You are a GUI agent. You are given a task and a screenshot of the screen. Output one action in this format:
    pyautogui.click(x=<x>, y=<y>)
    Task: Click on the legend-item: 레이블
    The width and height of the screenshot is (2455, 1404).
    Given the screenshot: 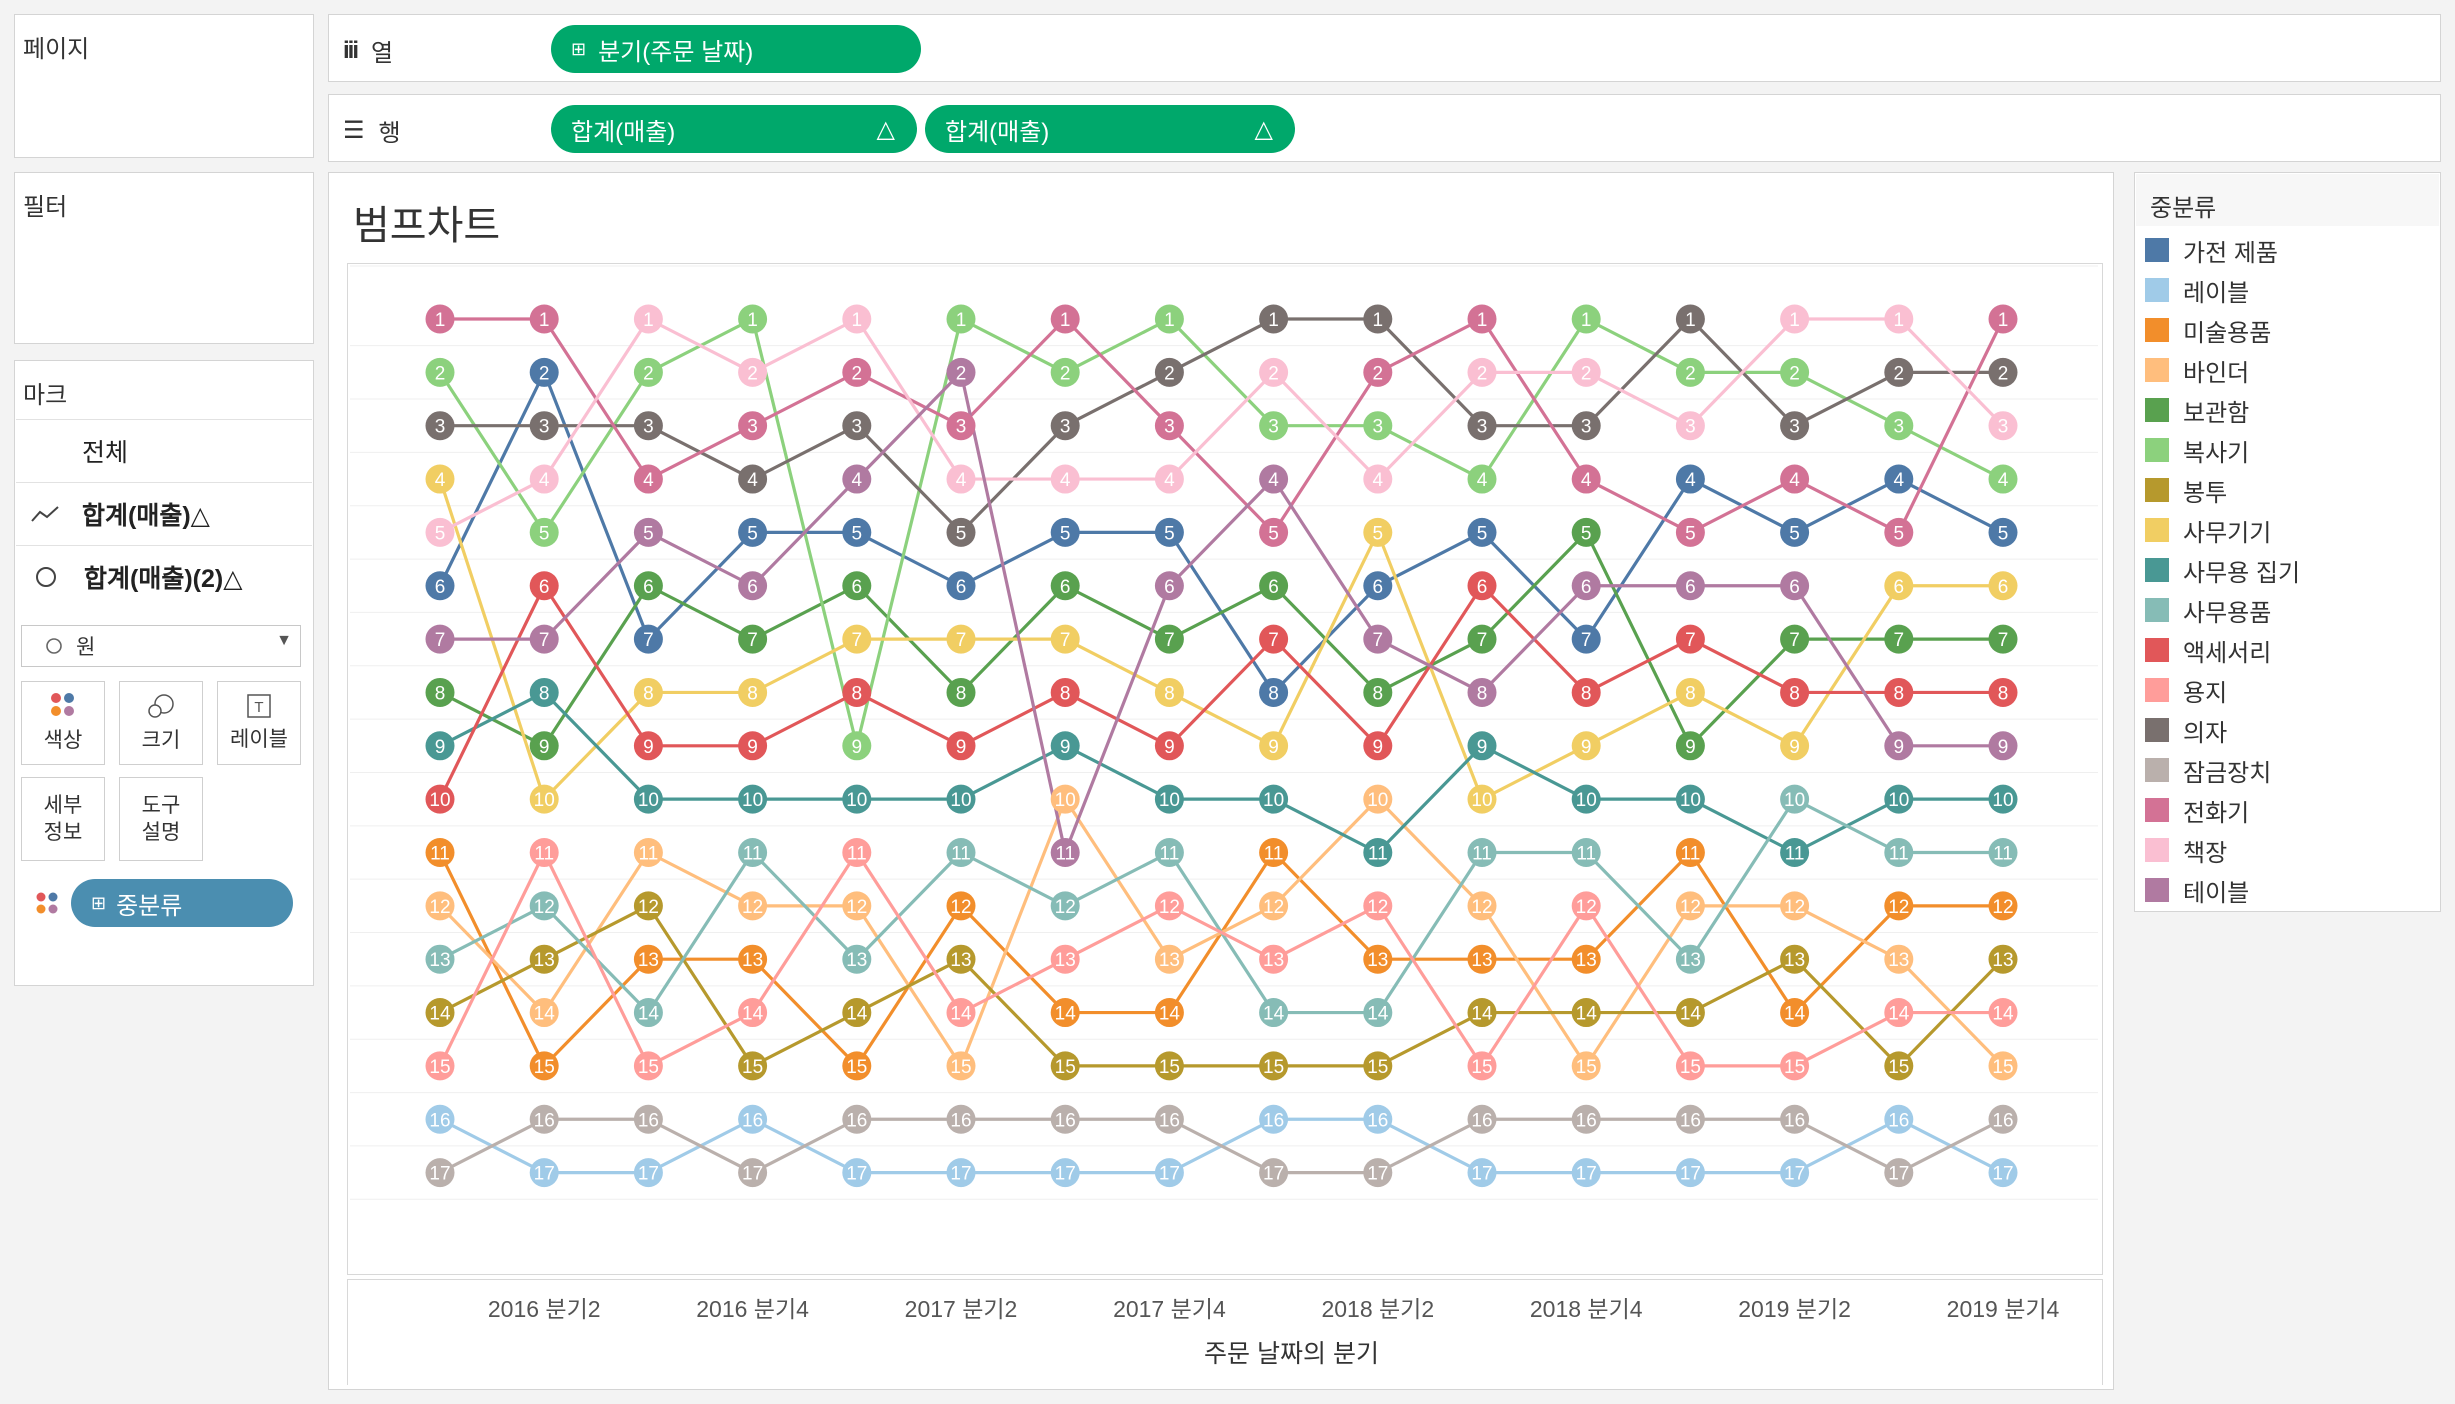 What is the action you would take?
    pyautogui.click(x=2197, y=290)
    